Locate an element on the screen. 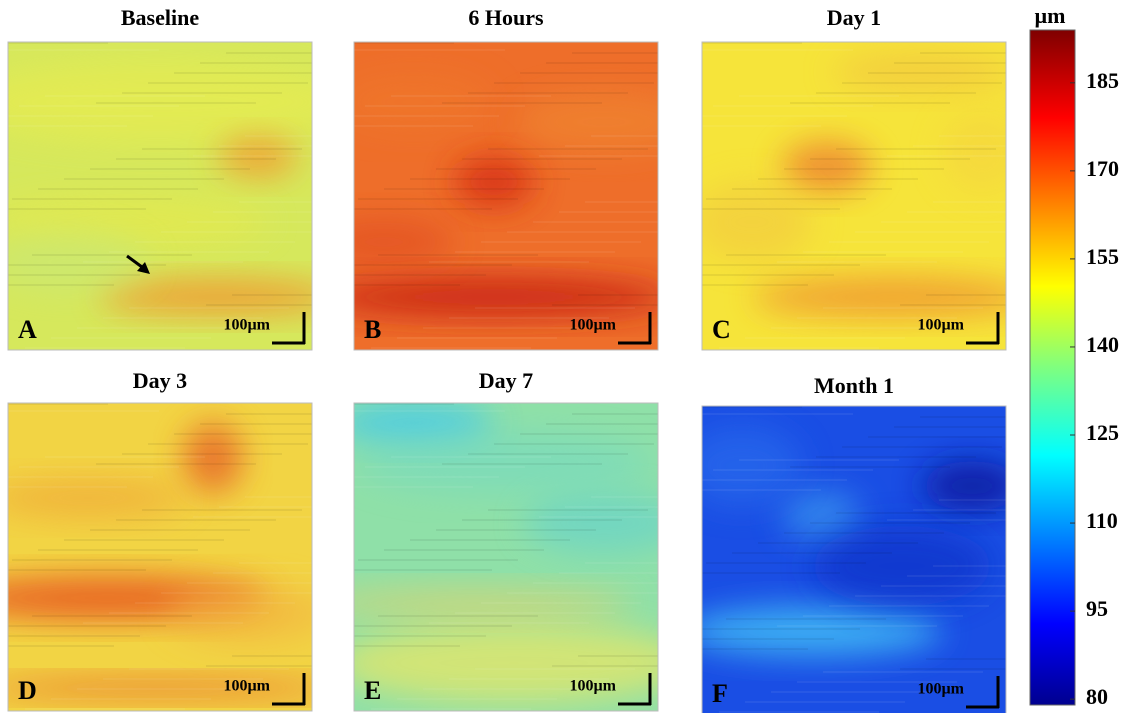 This screenshot has width=1126, height=713. panel-title: Day 3 is located at coordinates (160, 380).